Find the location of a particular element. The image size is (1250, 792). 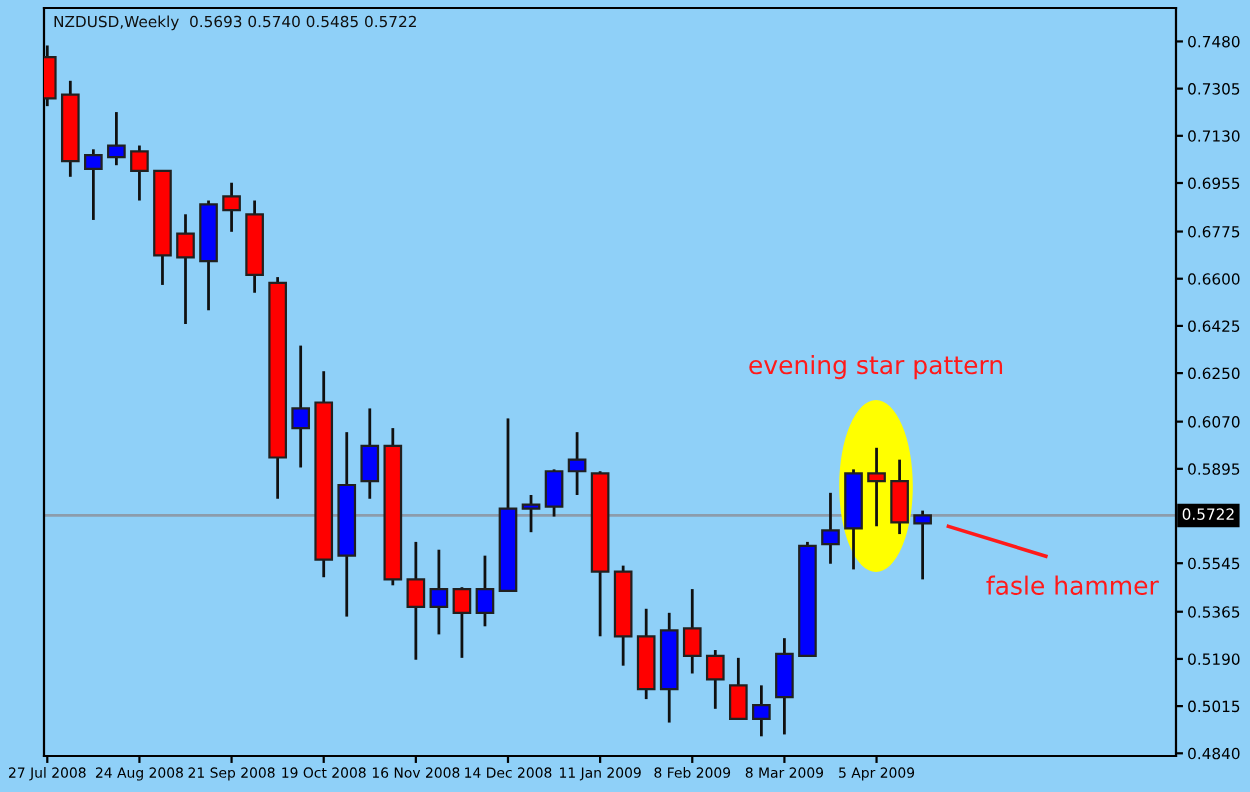

annotation: fasle hammer is located at coordinates (1072, 585).